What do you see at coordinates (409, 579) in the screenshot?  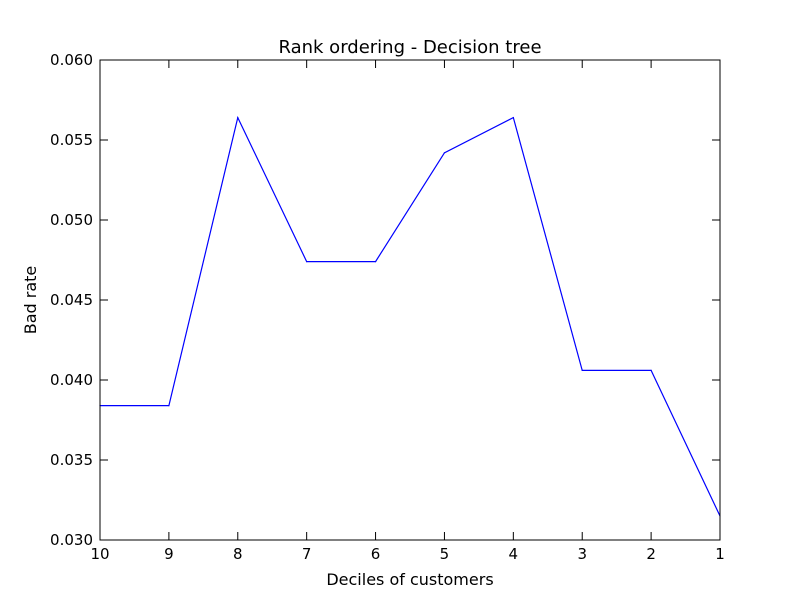 I see `x-axis-label: Deciles of customers` at bounding box center [409, 579].